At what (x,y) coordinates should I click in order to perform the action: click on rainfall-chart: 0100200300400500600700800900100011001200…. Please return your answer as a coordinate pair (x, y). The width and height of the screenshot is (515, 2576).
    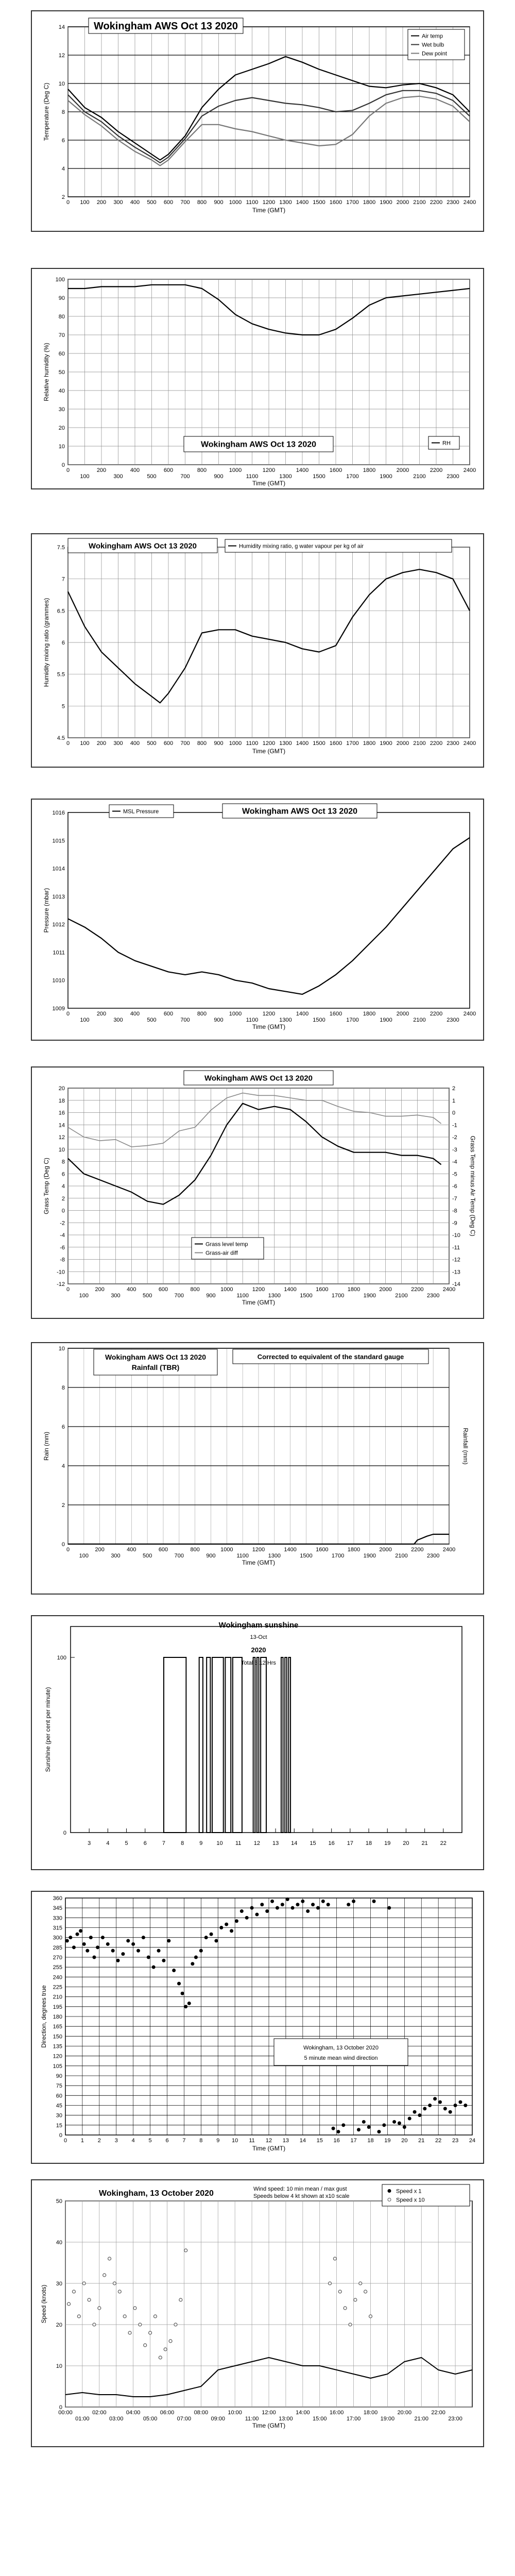
    Looking at the image, I should click on (256, 1456).